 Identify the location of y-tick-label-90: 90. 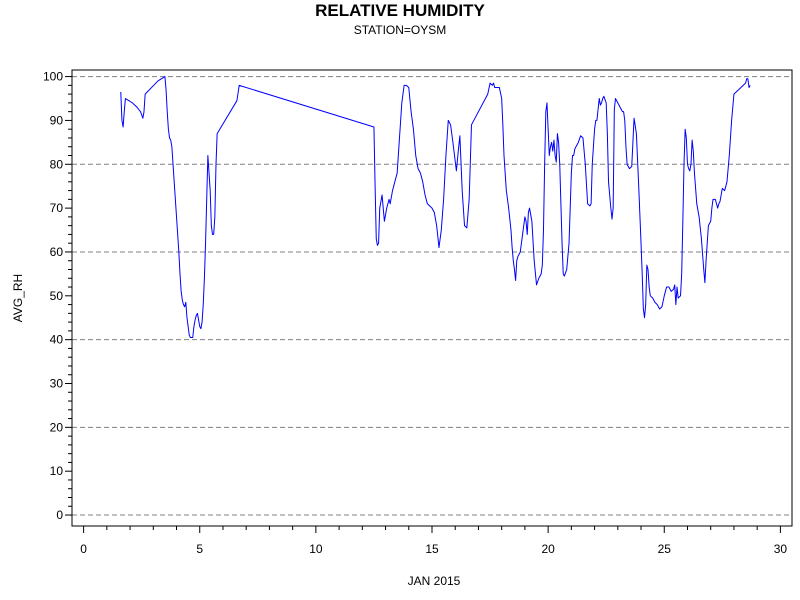
(57, 120).